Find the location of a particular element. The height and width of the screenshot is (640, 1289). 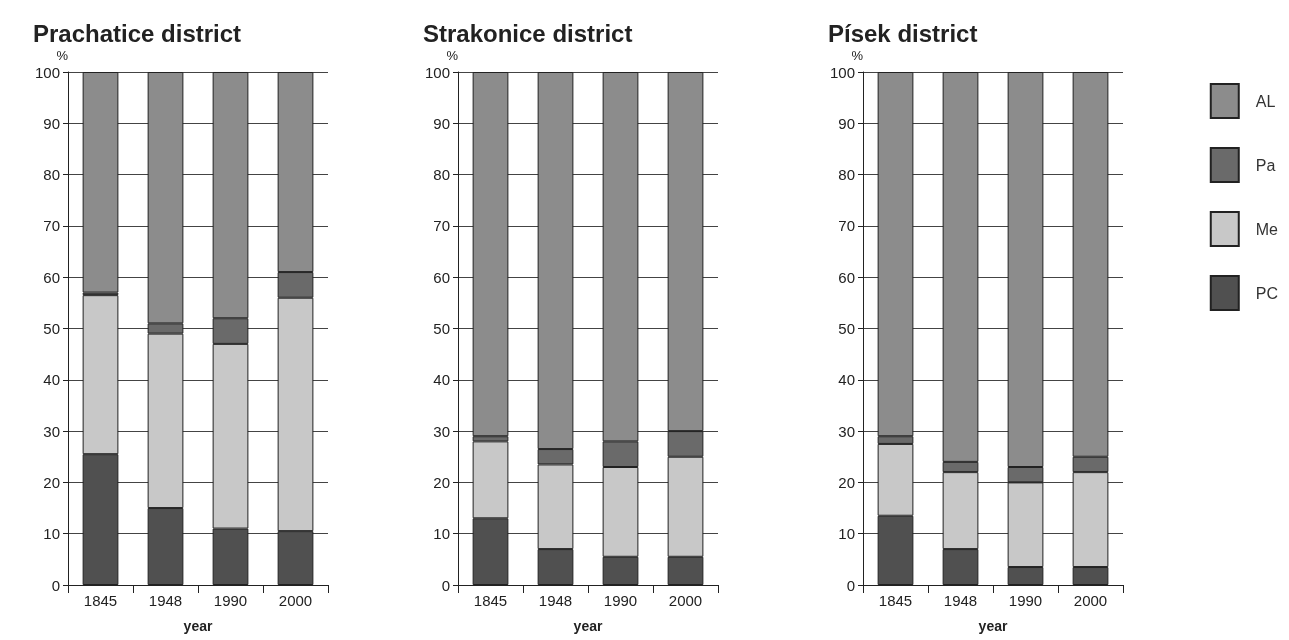

chart-title: Strakonice district is located at coordinates (528, 33).